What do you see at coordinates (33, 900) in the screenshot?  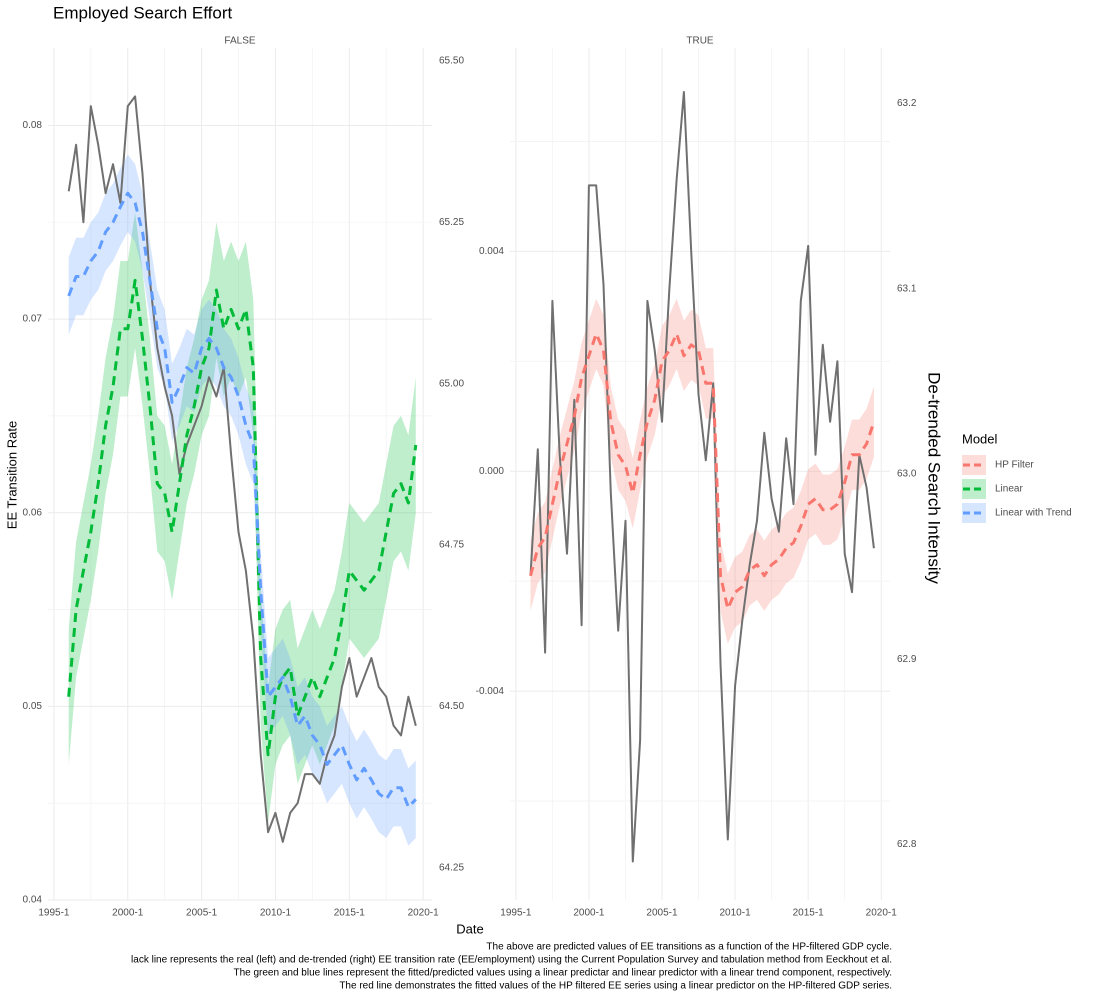 I see `y-tick-label: 0.04` at bounding box center [33, 900].